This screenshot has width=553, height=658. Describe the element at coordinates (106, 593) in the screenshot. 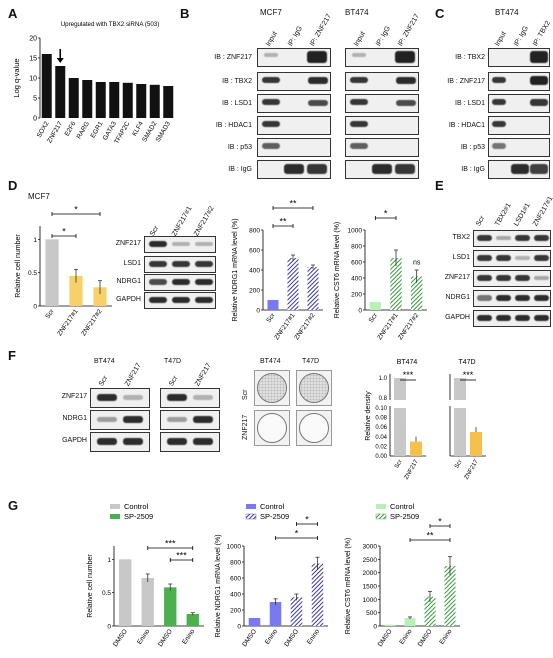

I see `y-tick-label: 0.5` at that location.